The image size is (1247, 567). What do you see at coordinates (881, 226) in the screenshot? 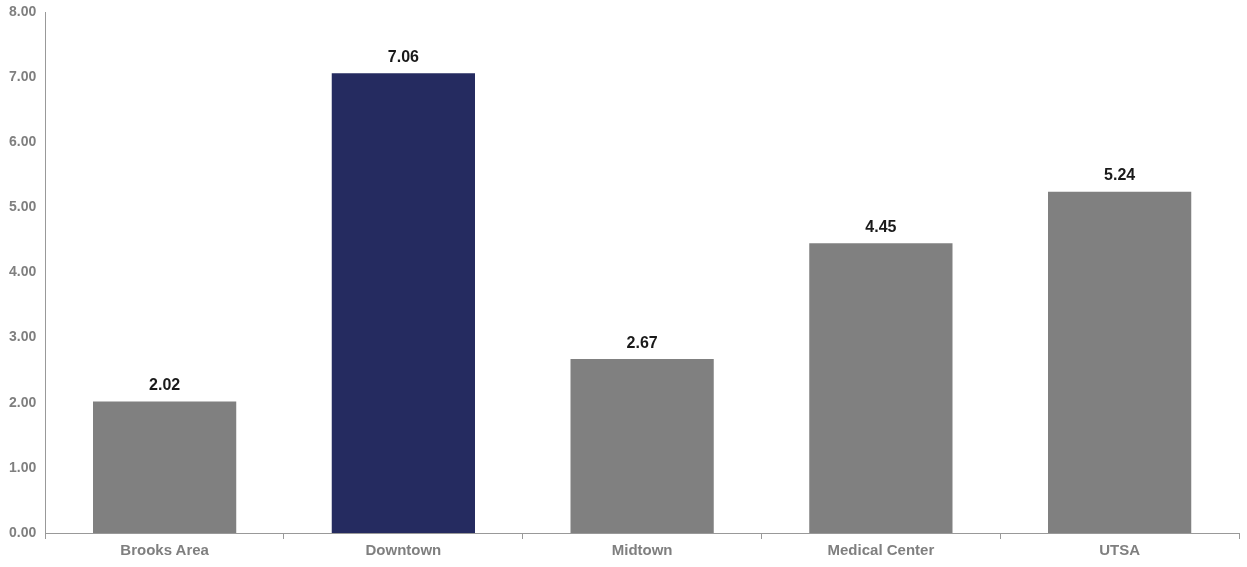
I see `data-label: 4.45` at bounding box center [881, 226].